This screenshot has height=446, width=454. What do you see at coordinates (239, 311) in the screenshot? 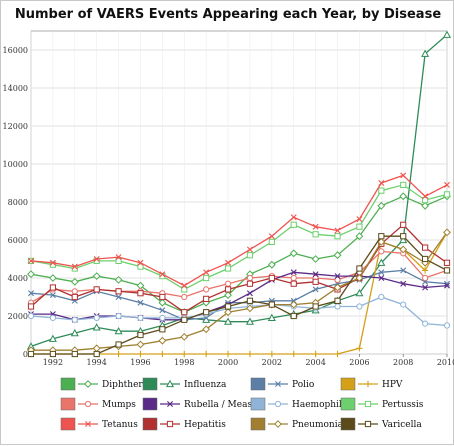
I see `series-line-haemophilus` at bounding box center [239, 311].